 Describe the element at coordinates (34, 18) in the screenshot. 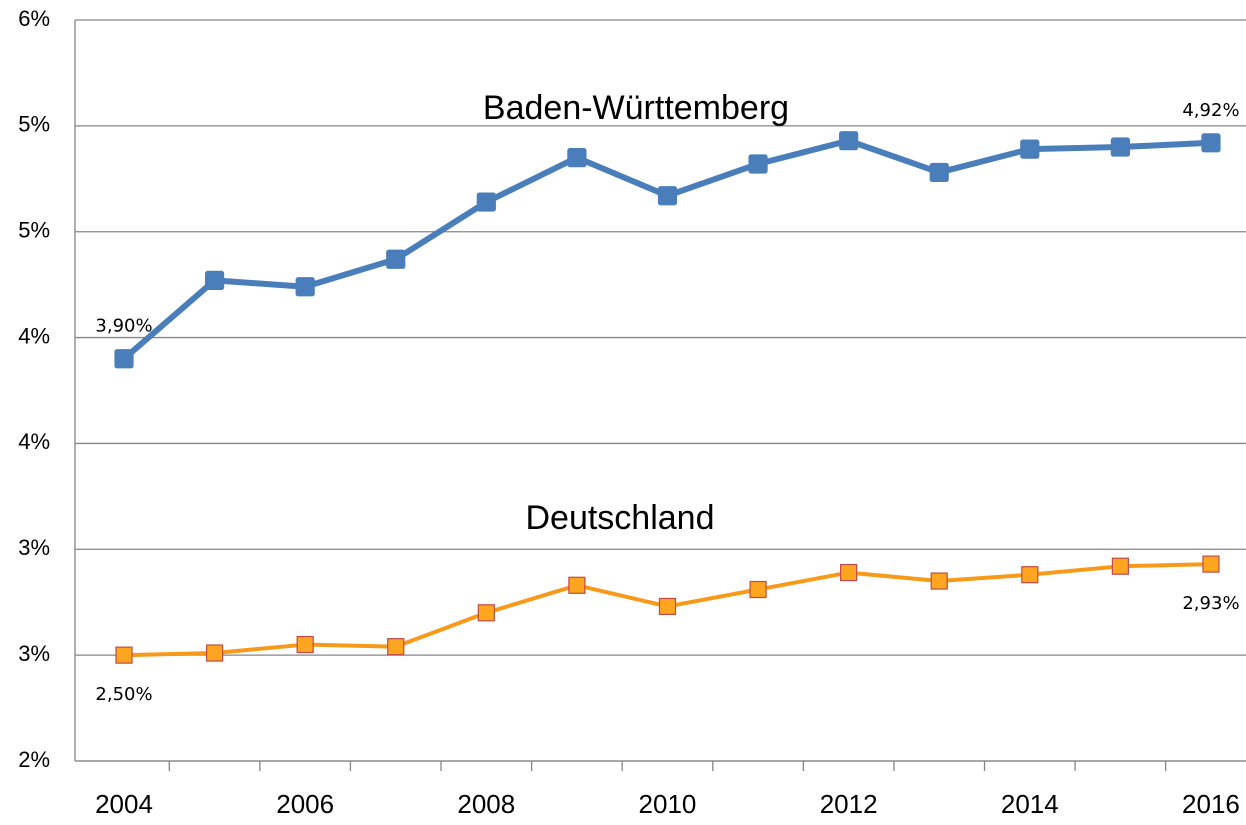

I see `y-tick-label: 6%` at that location.